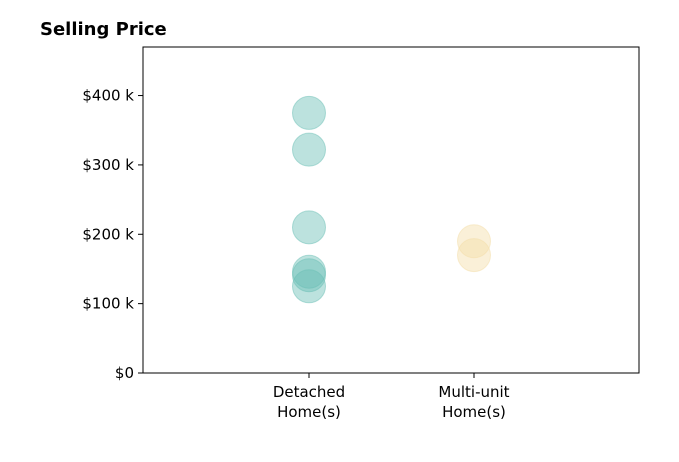  I want to click on x-tick-label: Multi-unit Home(s), so click(473, 402).